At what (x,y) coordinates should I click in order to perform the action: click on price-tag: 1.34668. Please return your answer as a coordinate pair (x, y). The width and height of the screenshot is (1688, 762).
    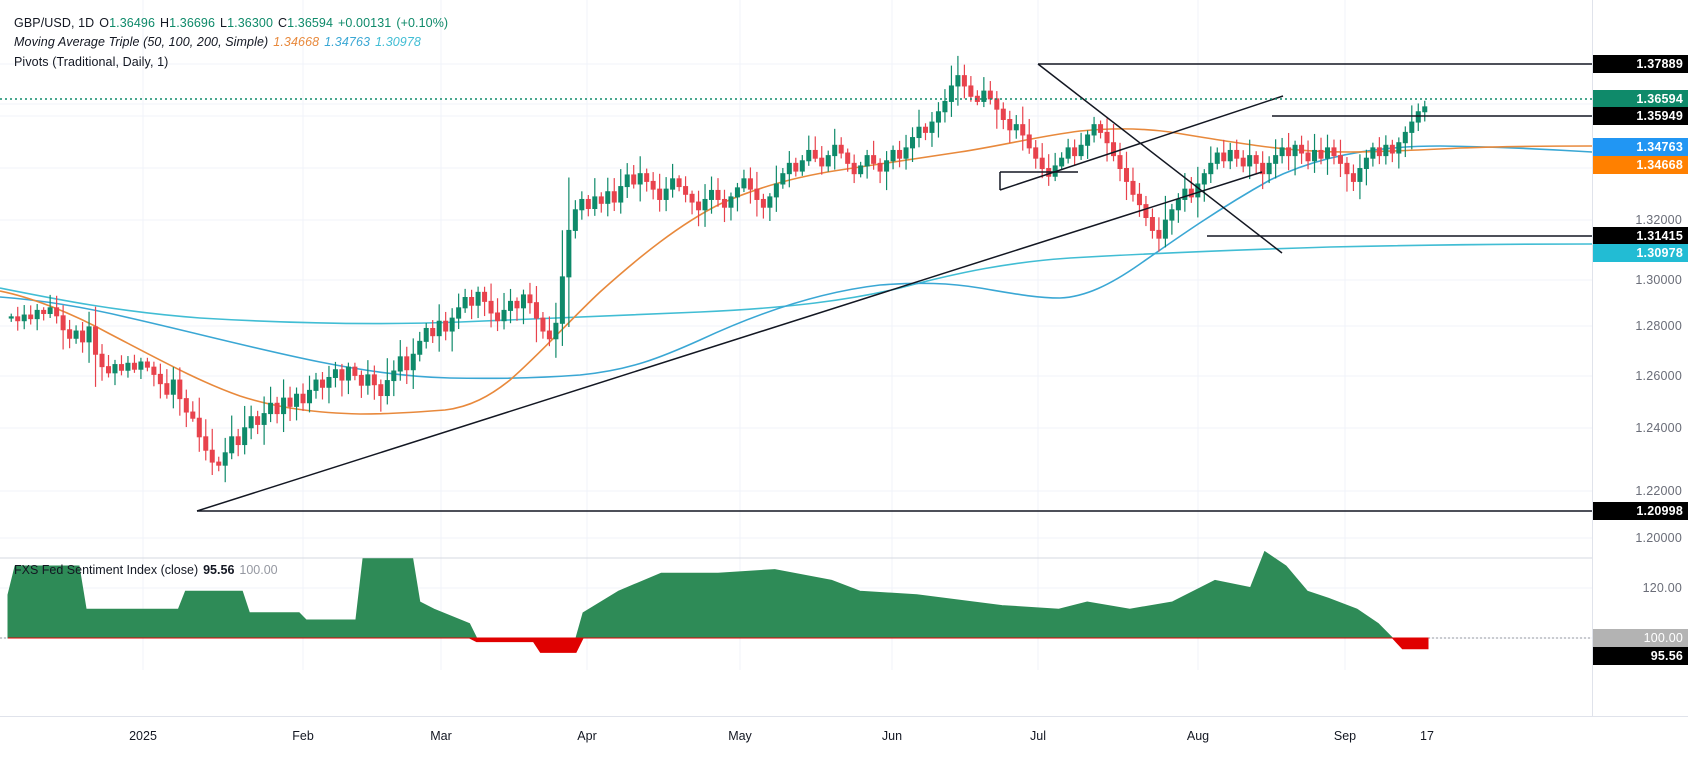
    Looking at the image, I should click on (1640, 165).